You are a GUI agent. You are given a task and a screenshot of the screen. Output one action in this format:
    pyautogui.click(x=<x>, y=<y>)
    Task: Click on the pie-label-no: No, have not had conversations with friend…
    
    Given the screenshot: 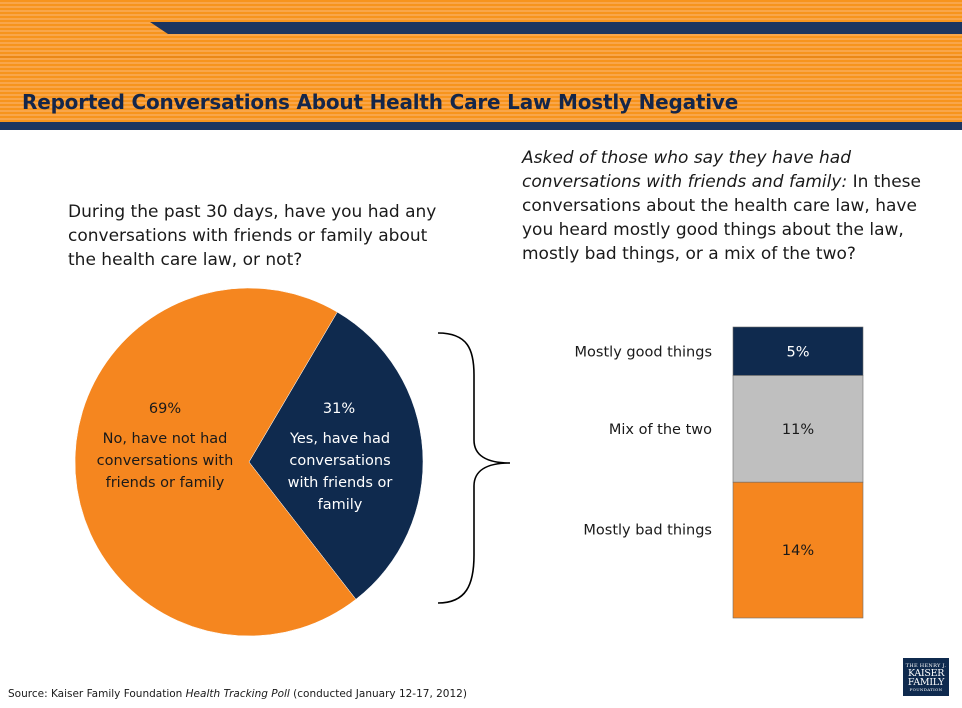 What is the action you would take?
    pyautogui.click(x=165, y=461)
    